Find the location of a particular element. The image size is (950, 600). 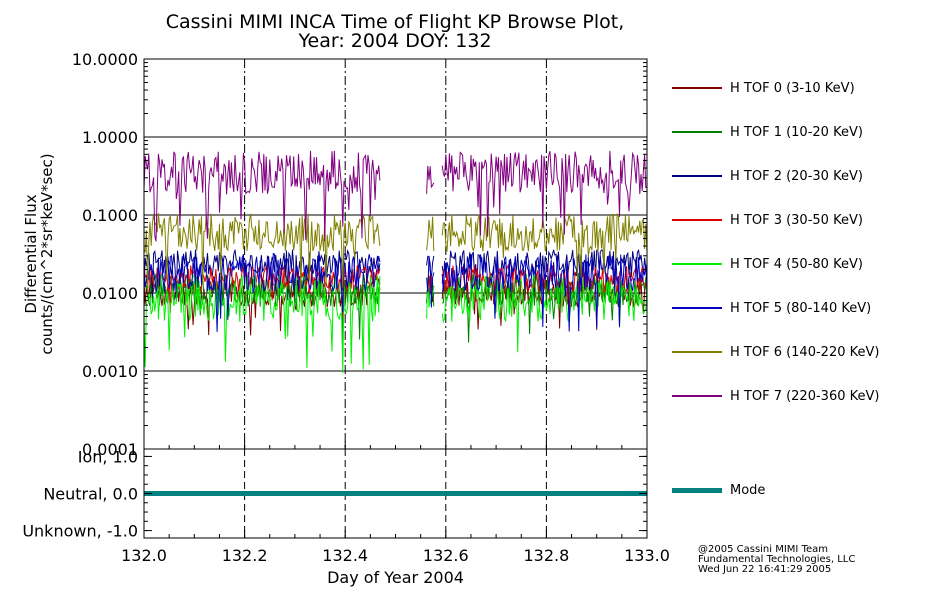

mode-tick-label: Unknown, -1.0 is located at coordinates (80, 531).